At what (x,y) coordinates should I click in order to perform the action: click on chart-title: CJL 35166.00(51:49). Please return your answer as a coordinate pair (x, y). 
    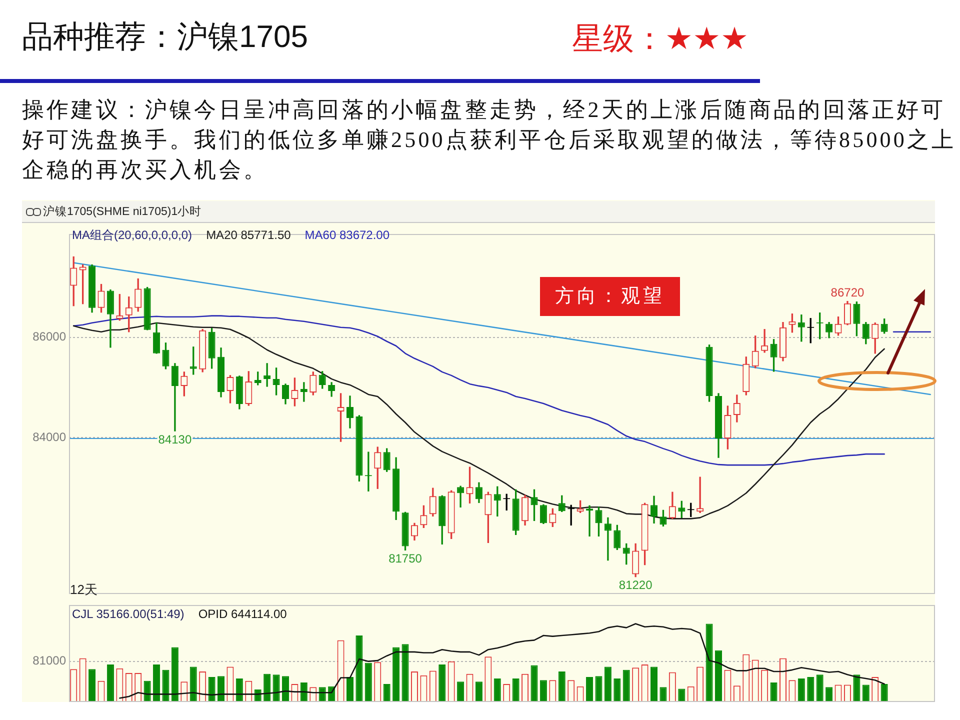
    Looking at the image, I should click on (128, 614).